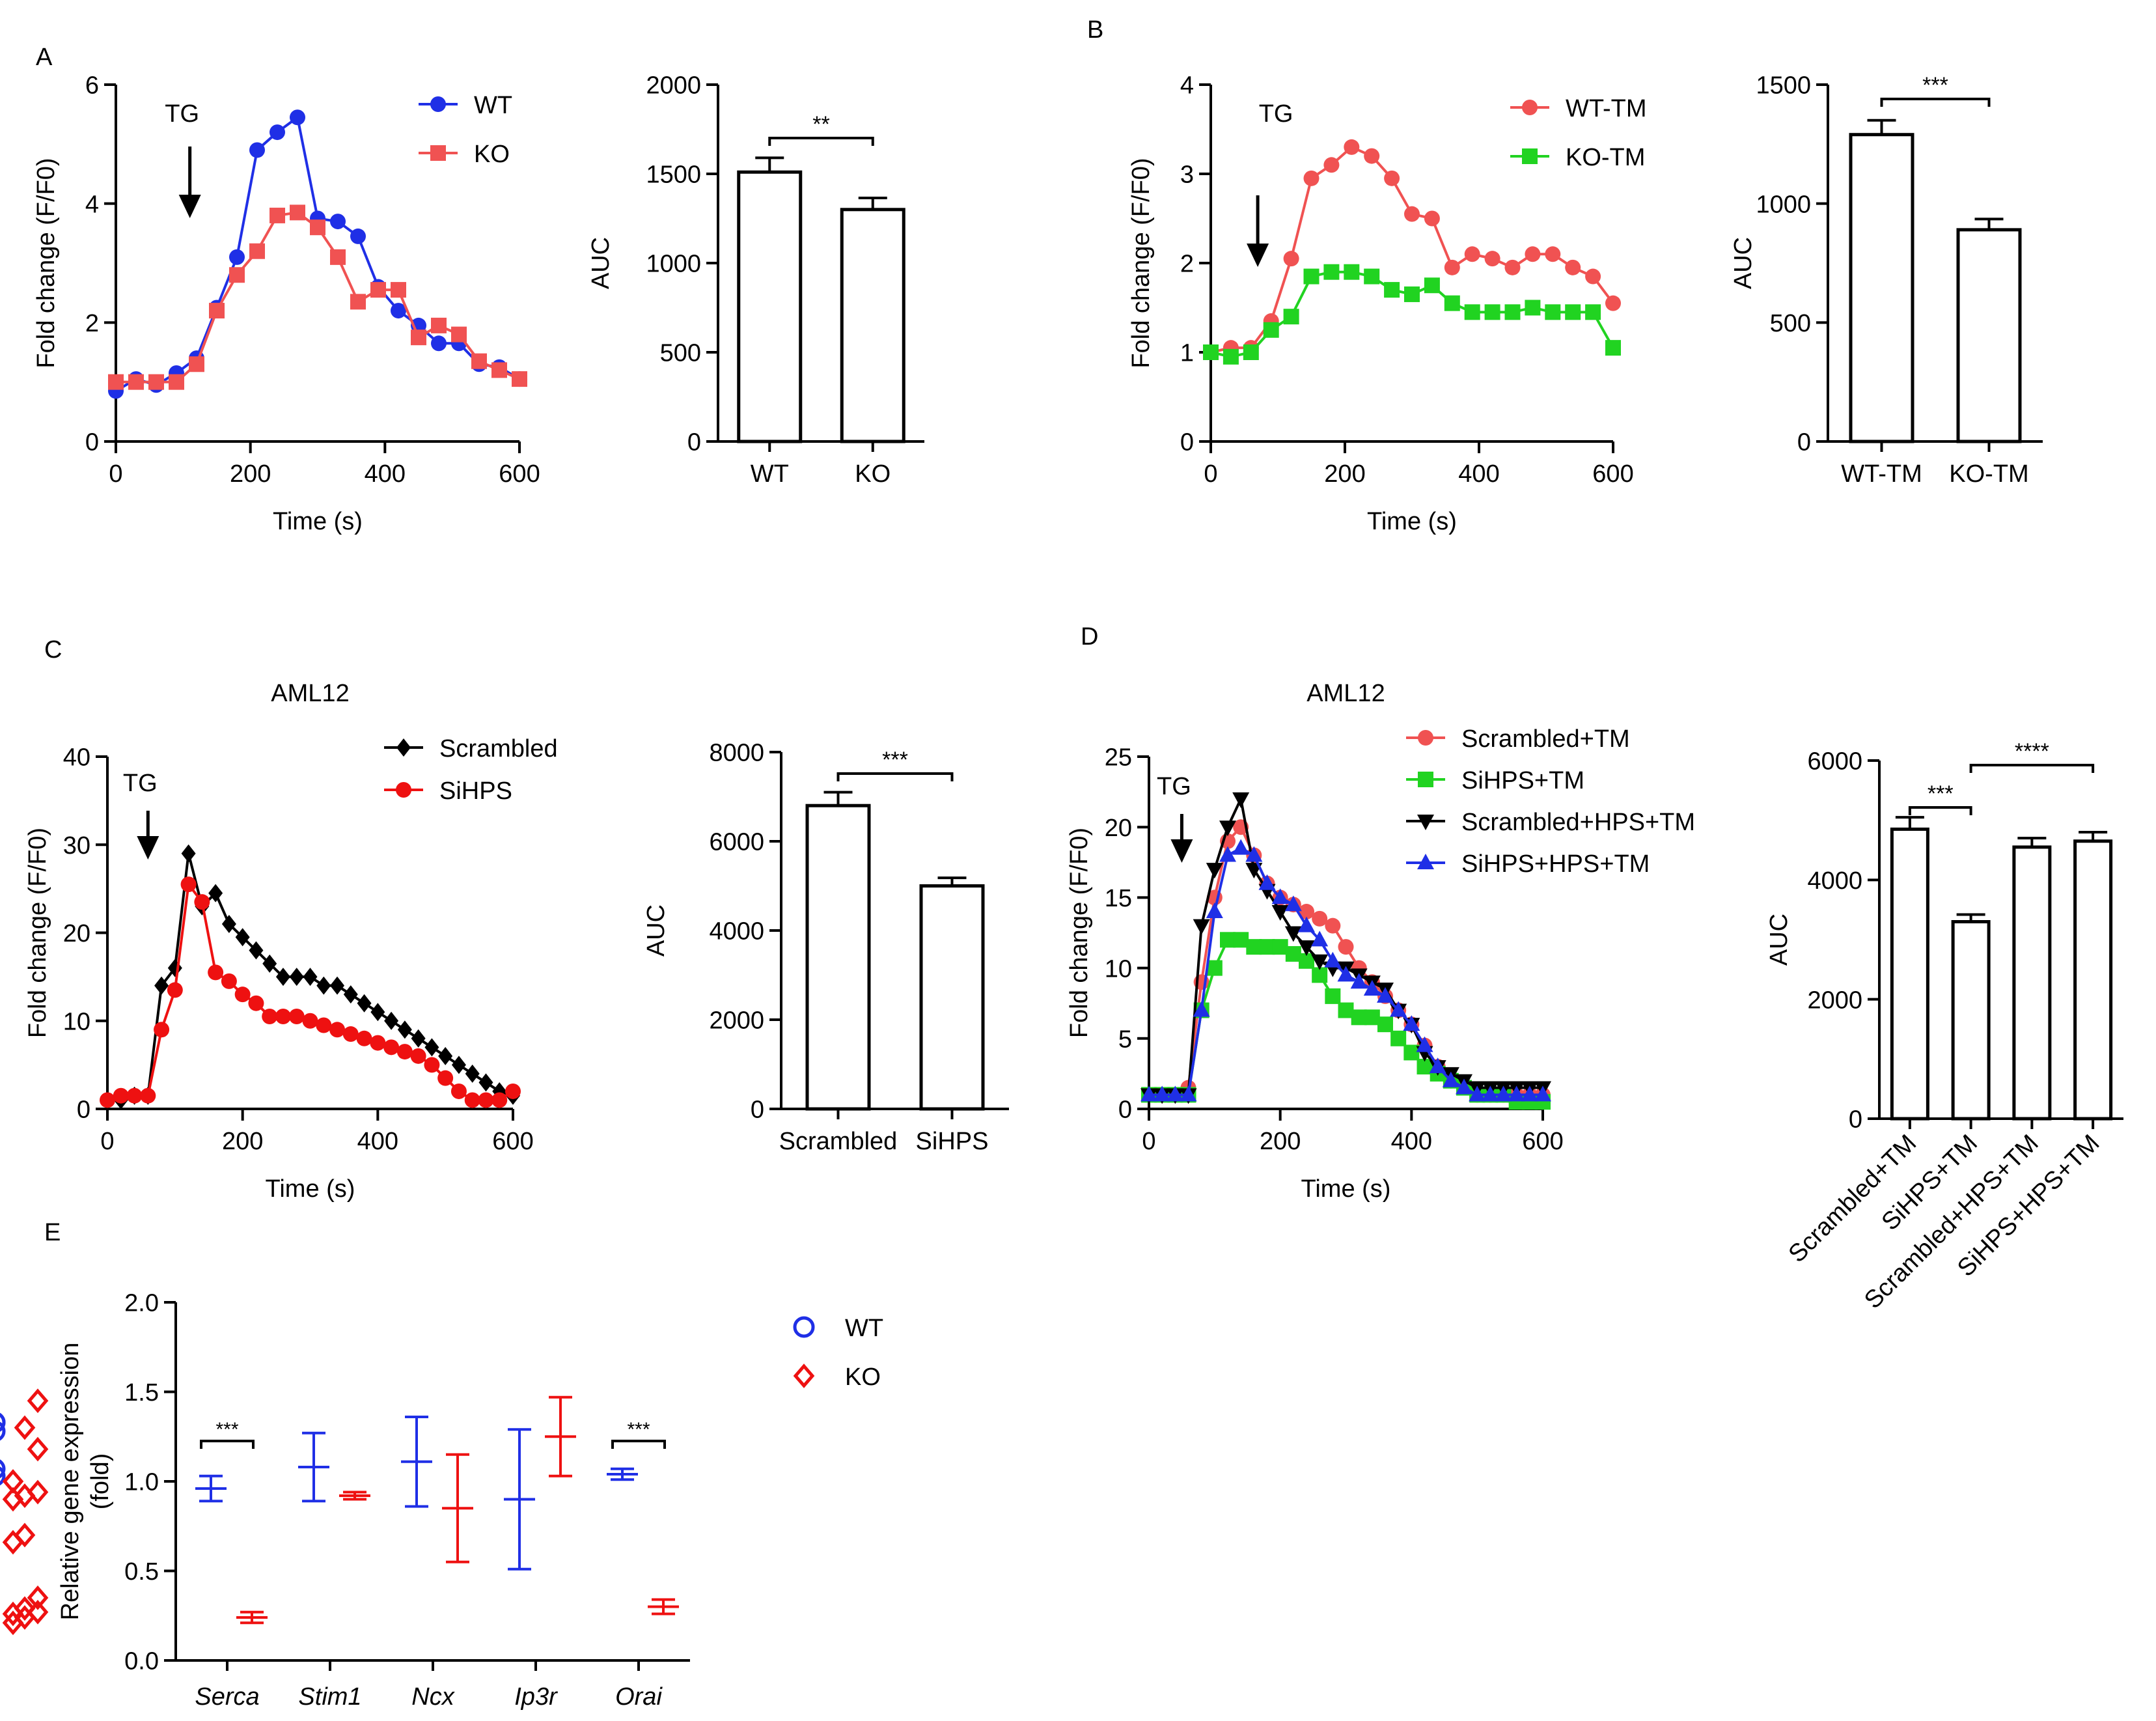 The width and height of the screenshot is (2156, 1721). Describe the element at coordinates (820, 125) in the screenshot. I see `significance-label: **` at that location.